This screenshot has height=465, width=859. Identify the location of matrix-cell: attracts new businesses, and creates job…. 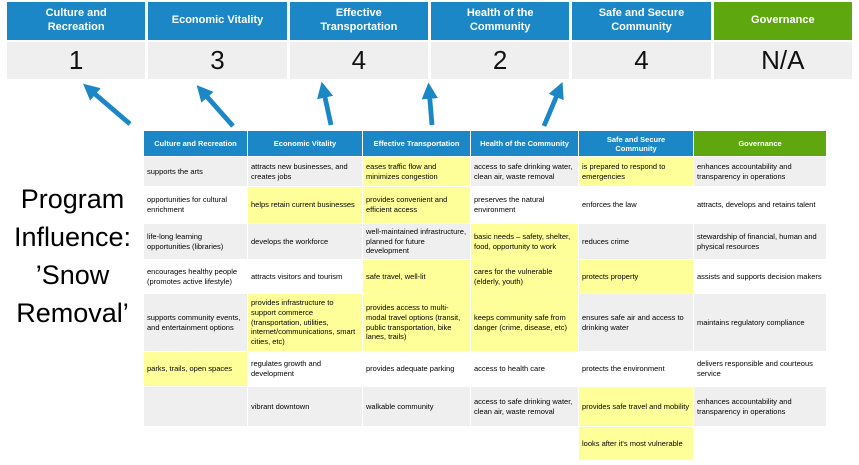
(305, 171).